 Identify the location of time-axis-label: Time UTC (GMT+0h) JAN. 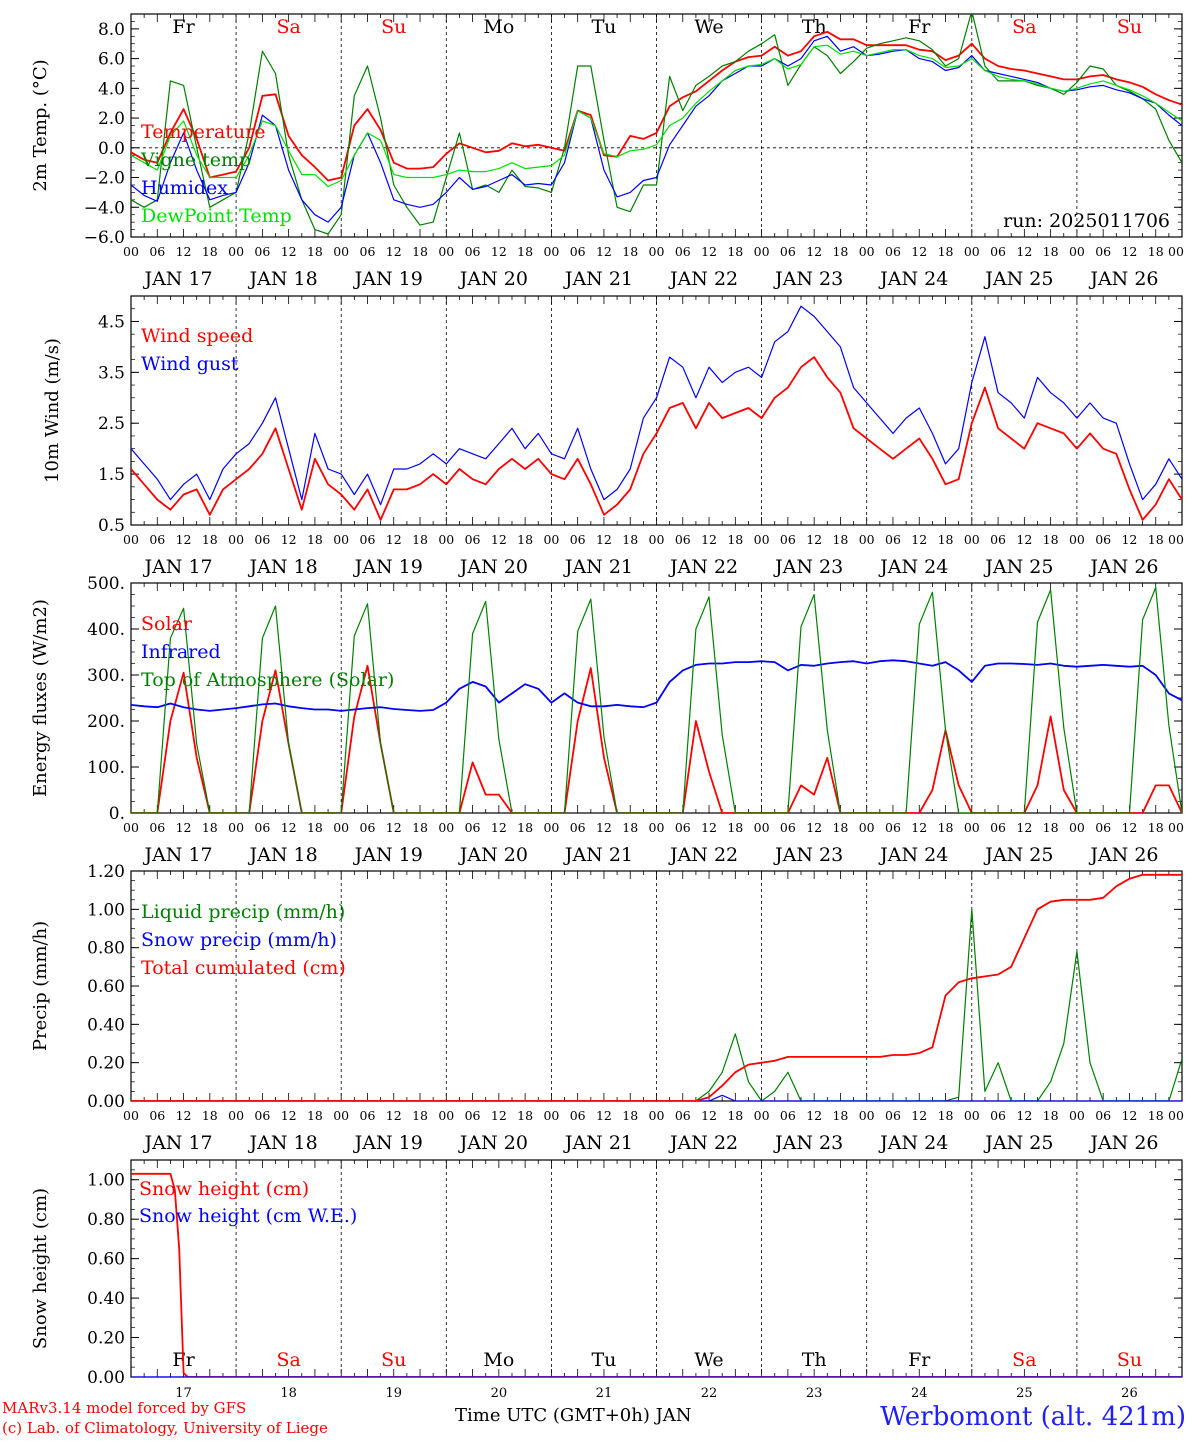
(573, 1415).